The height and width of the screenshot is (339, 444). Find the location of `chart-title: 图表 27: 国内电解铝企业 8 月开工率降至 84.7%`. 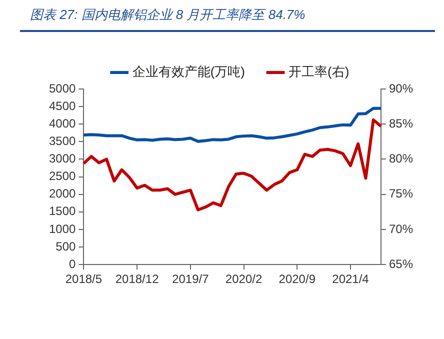

chart-title: 图表 27: 国内电解铝企业 8 月开工率降至 84.7% is located at coordinates (168, 15).